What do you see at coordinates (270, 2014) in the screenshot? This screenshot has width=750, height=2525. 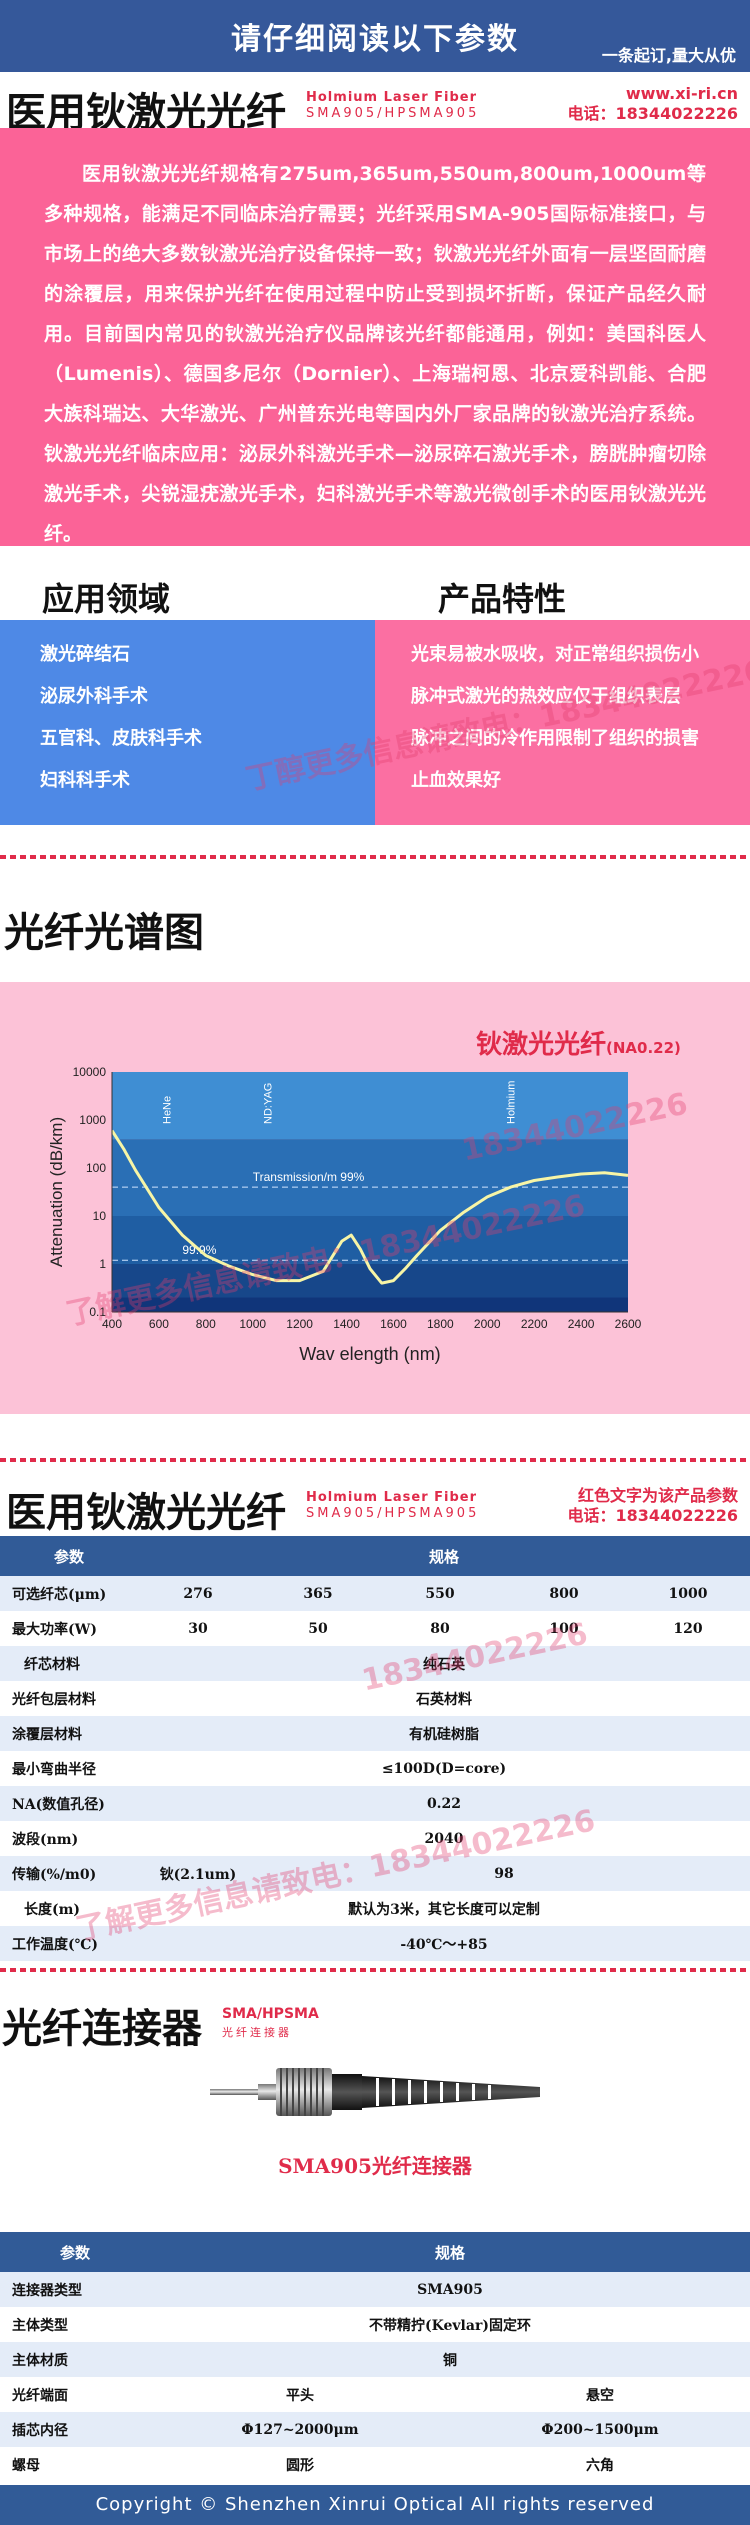 I see `connector-en-model: SMA/HPSMA` at bounding box center [270, 2014].